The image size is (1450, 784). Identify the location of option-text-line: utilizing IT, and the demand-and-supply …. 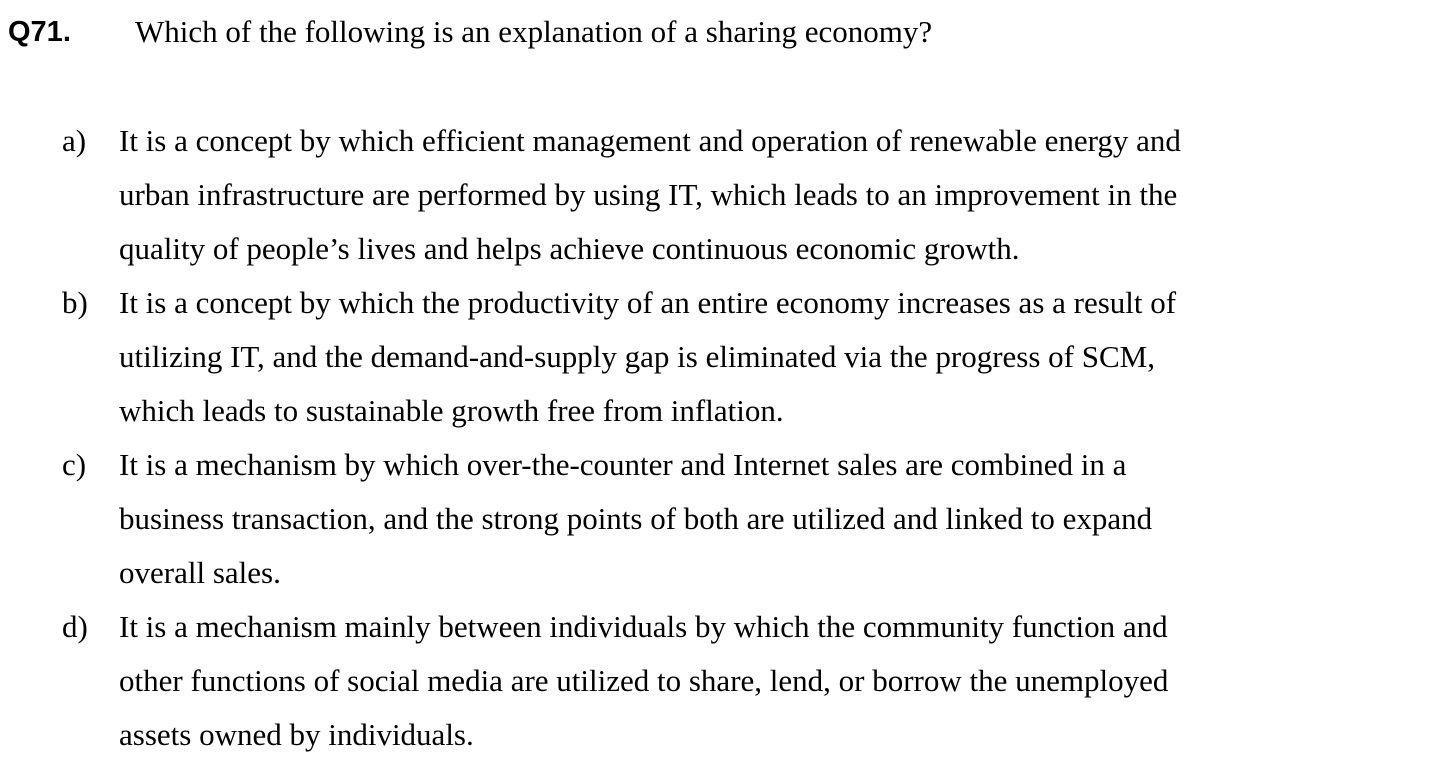
(637, 356).